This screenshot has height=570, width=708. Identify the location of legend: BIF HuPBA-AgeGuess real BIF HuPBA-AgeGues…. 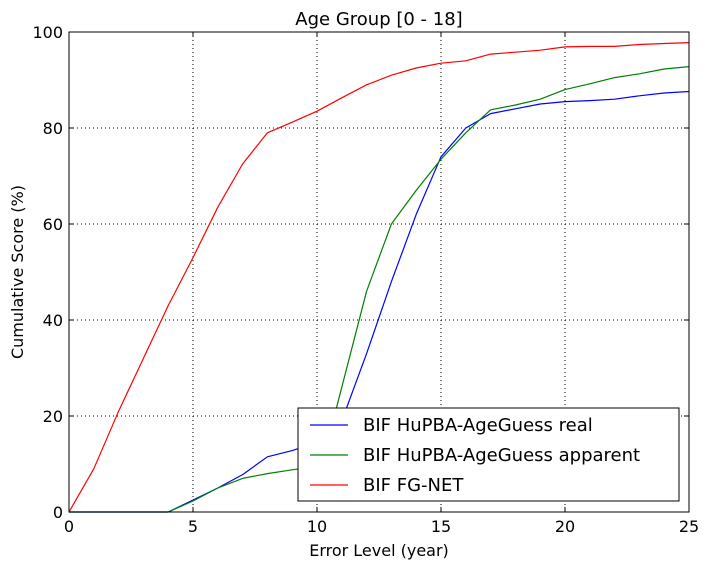
(488, 454).